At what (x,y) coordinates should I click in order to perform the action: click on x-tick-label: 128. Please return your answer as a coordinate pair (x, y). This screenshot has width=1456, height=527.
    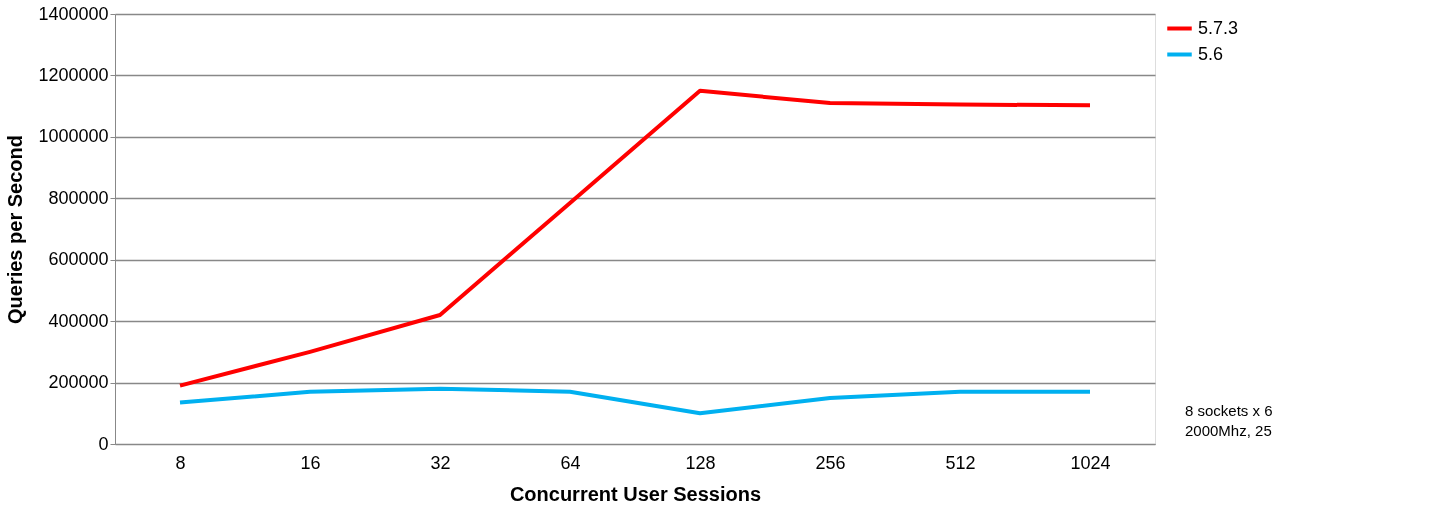
    Looking at the image, I should click on (700, 462).